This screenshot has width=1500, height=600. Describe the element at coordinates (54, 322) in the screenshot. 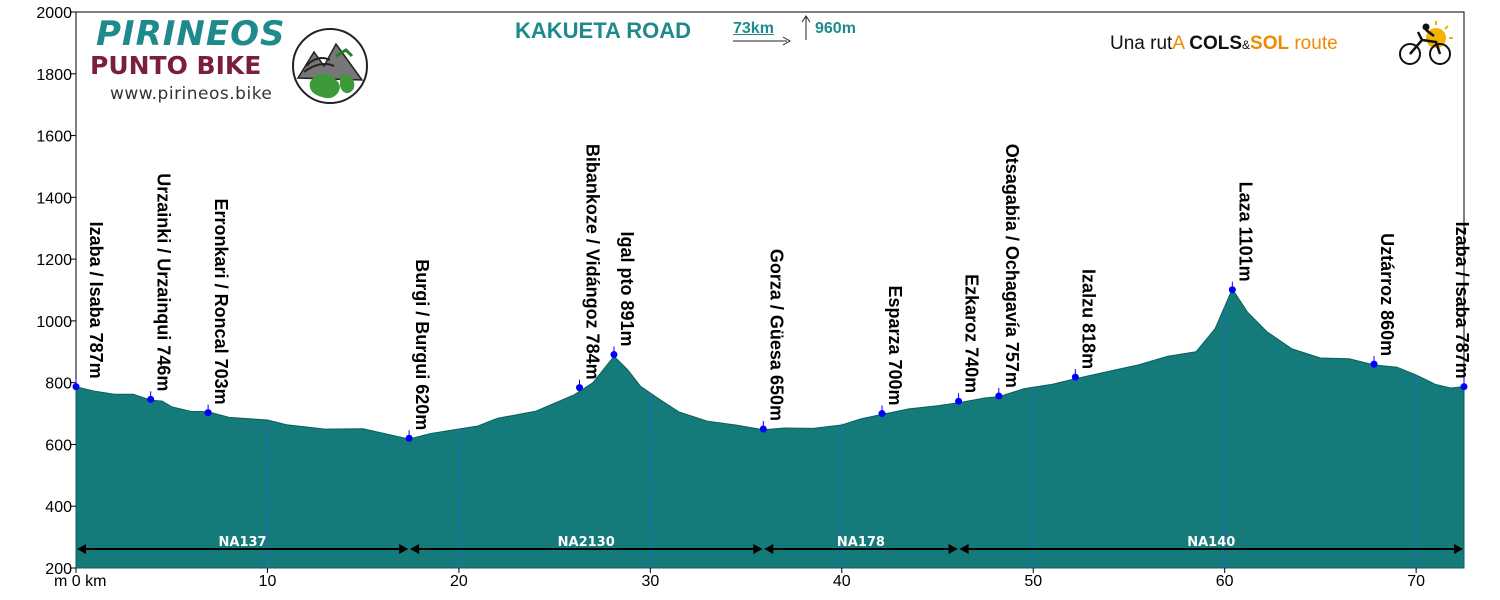

I see `y-tick-label: 1000` at that location.